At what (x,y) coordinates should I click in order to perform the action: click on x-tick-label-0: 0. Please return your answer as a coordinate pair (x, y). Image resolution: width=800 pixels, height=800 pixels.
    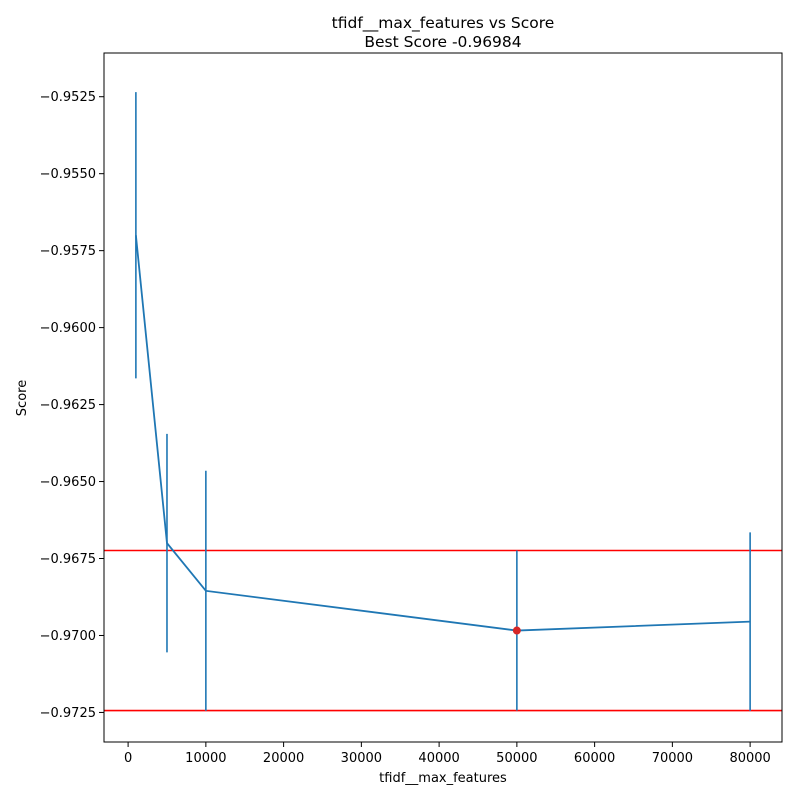
    Looking at the image, I should click on (128, 758).